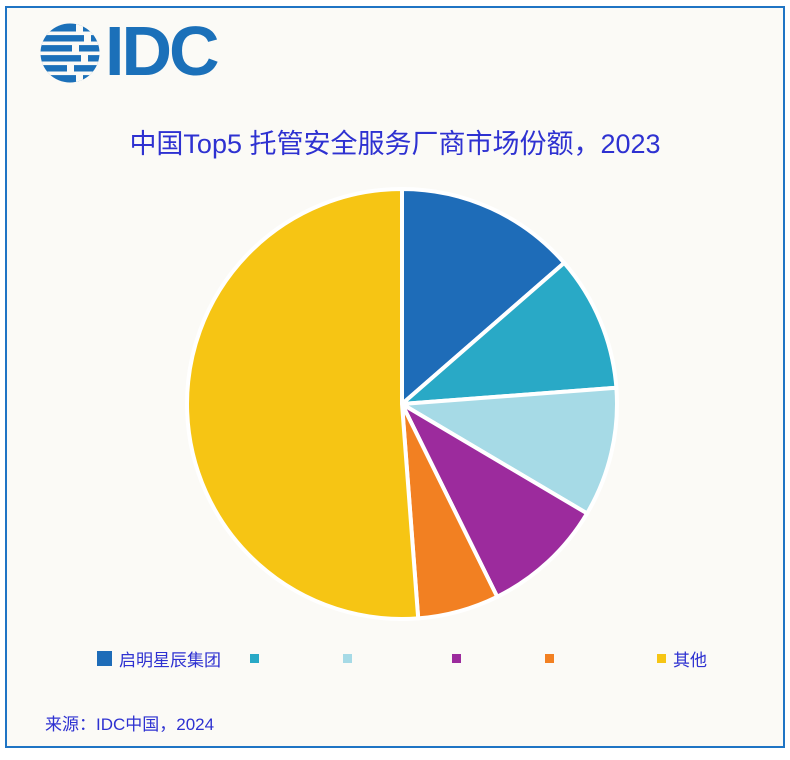 The image size is (790, 760). Describe the element at coordinates (690, 660) in the screenshot. I see `legend-label-5: 其他` at that location.